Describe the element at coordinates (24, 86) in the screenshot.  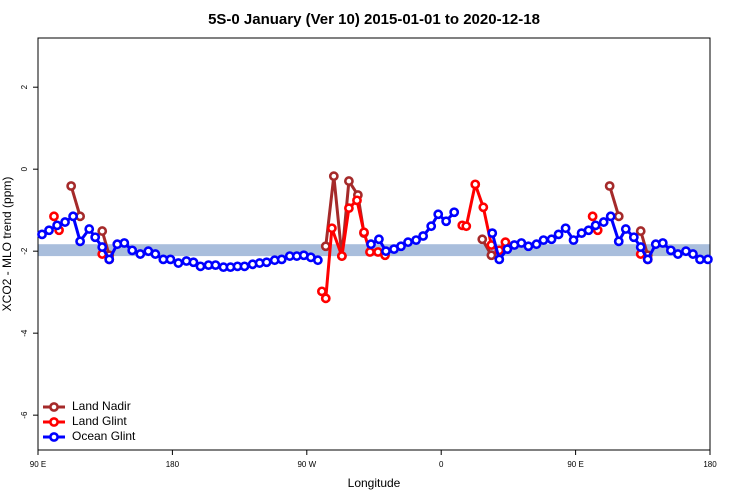
I see `y-tick-label: 2` at that location.